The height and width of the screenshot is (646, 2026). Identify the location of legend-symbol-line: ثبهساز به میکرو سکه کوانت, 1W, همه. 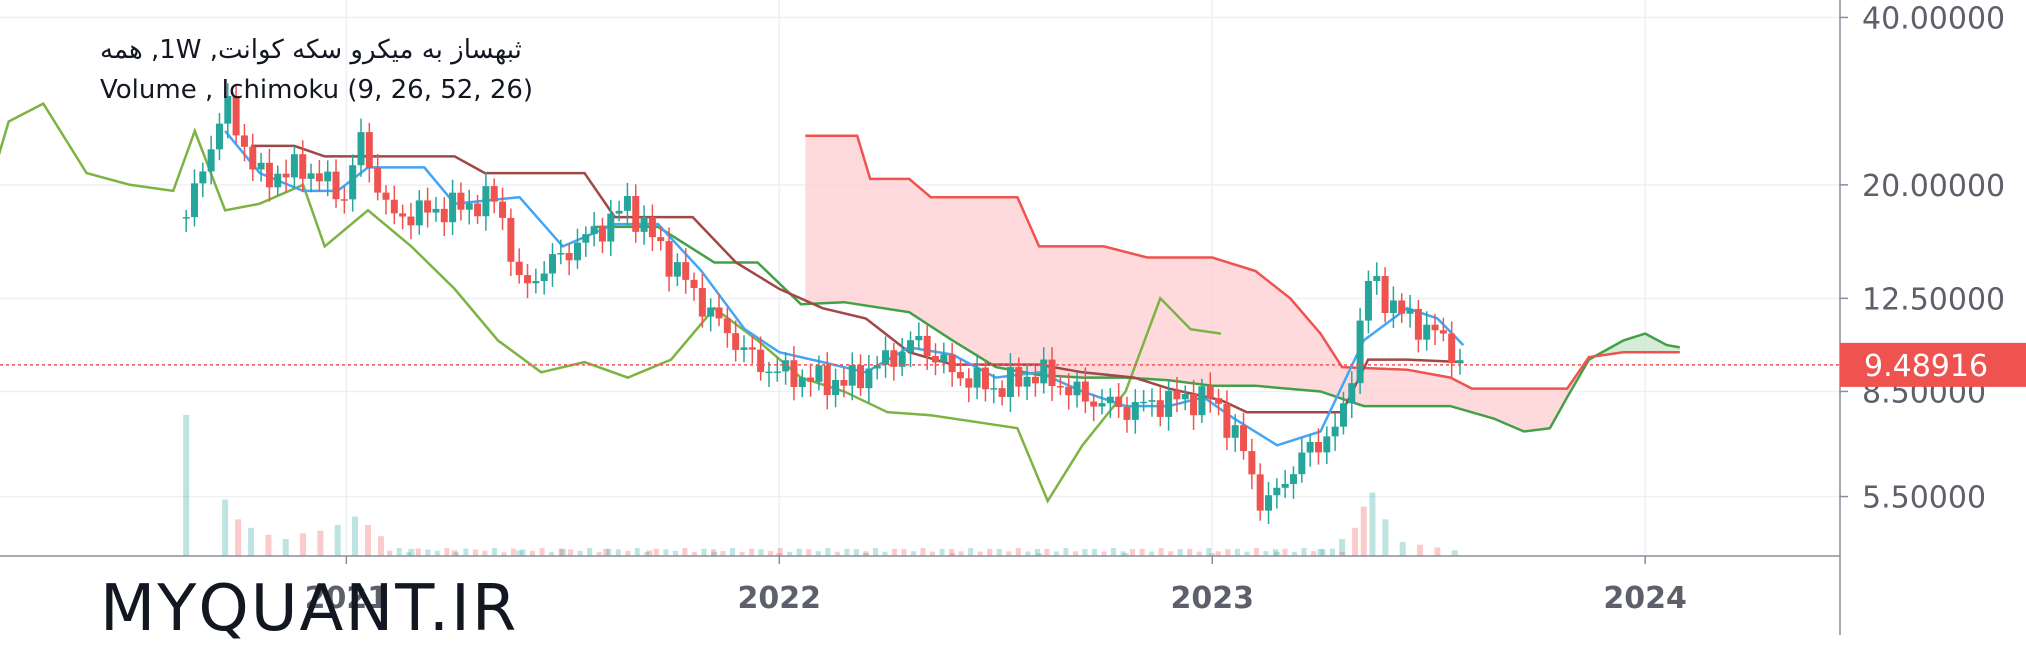
(311, 50).